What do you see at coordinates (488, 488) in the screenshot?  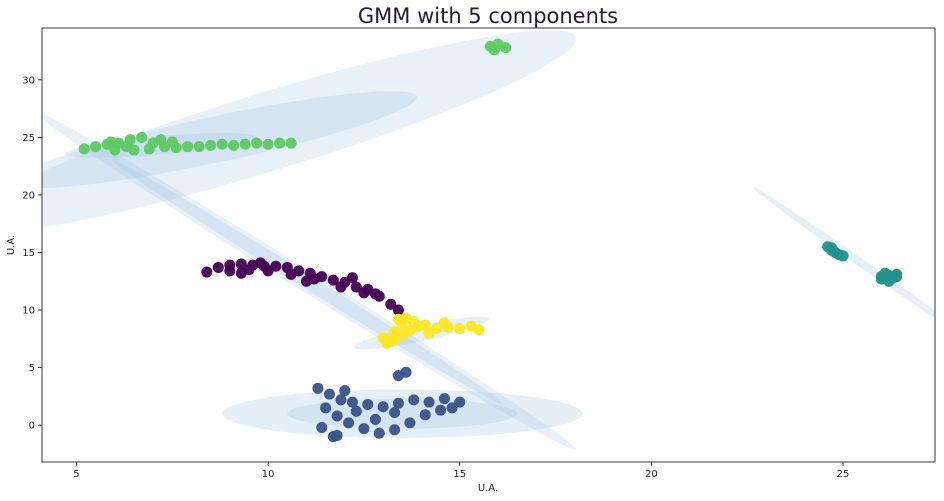 I see `x-axis-label: U.A.` at bounding box center [488, 488].